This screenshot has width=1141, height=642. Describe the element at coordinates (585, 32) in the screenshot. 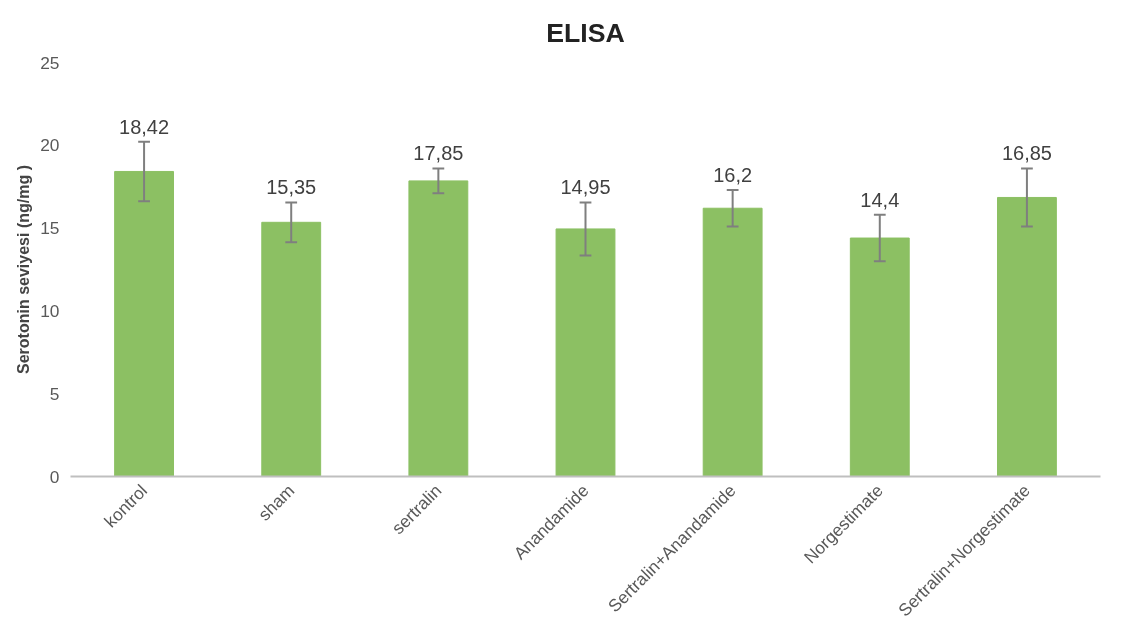

I see `chart-title: ELISA` at that location.